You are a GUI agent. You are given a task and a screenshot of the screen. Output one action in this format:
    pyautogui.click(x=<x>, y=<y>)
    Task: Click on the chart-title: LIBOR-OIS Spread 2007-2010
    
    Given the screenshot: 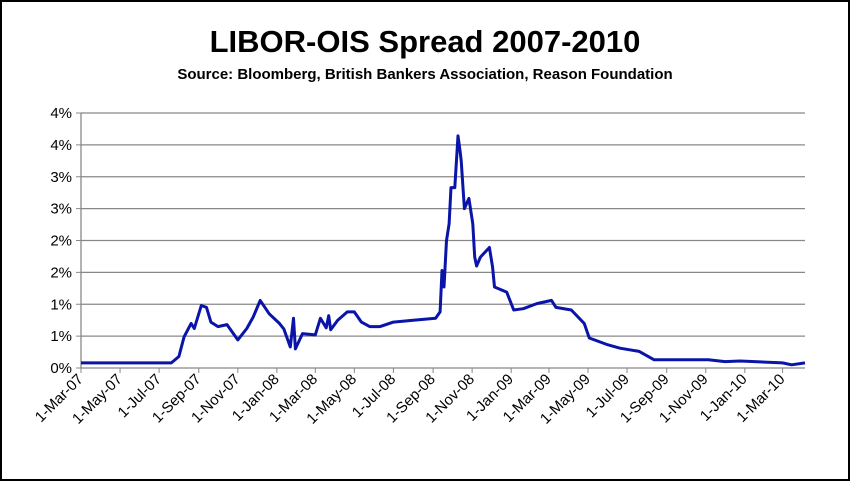 What is the action you would take?
    pyautogui.click(x=425, y=41)
    